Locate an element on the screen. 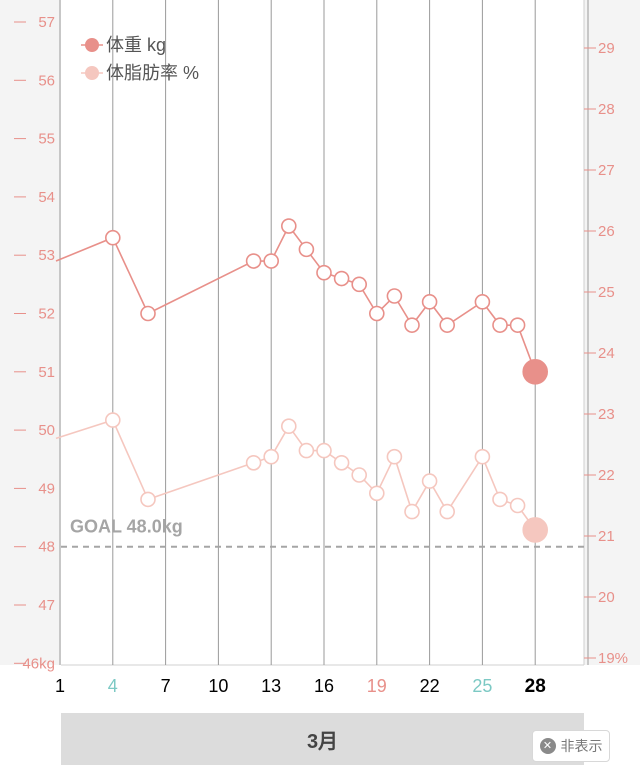  x-tick-label: 25 is located at coordinates (482, 686).